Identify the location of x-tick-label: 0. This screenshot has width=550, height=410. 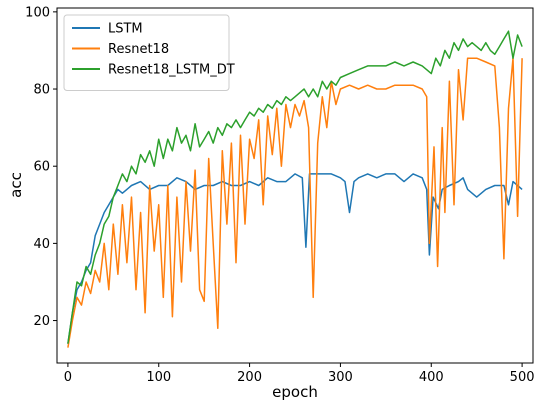
(68, 377).